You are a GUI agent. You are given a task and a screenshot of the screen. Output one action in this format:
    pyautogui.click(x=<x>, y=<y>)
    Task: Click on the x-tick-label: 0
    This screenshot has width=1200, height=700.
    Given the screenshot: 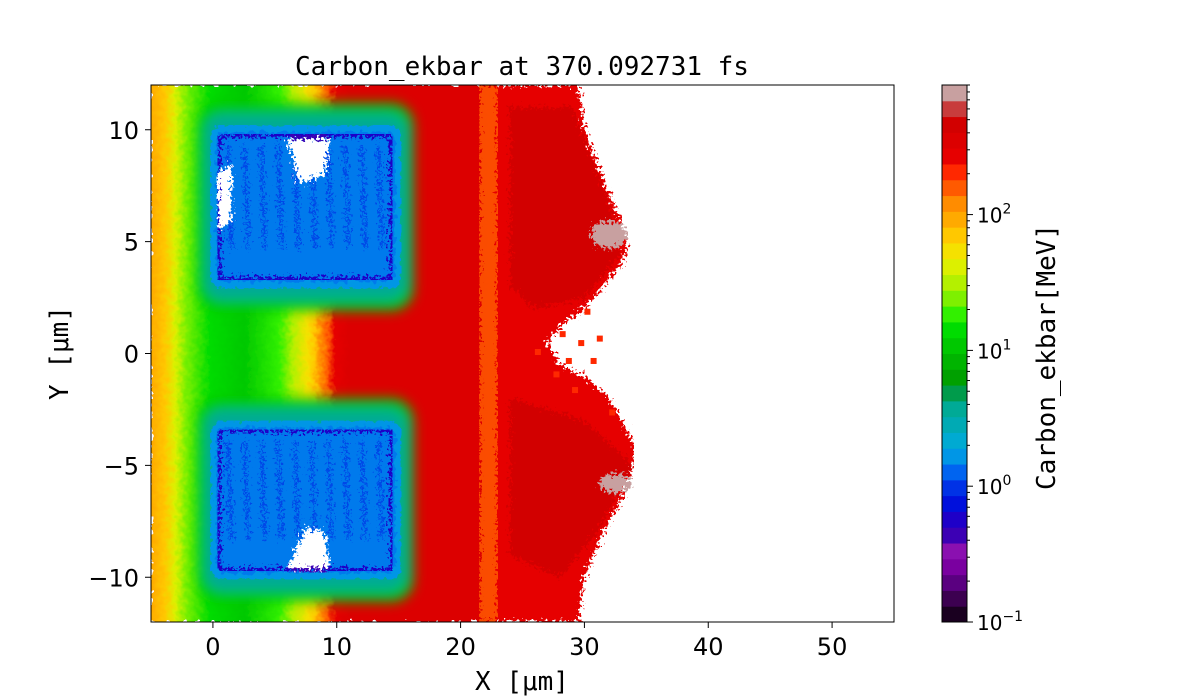 What is the action you would take?
    pyautogui.click(x=212, y=647)
    